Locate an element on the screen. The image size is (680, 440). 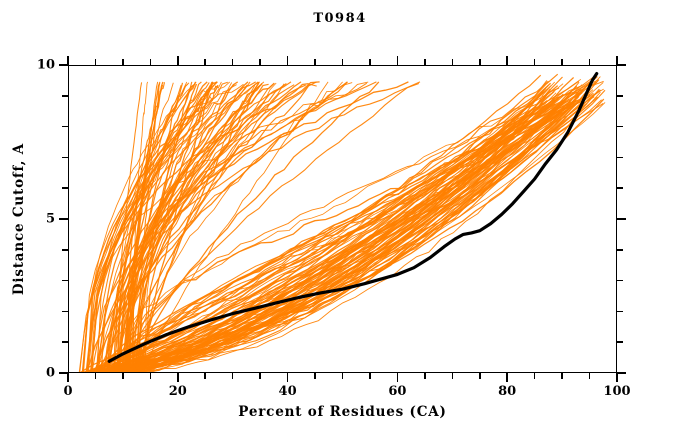
x-tick-label: 60 is located at coordinates (397, 391).